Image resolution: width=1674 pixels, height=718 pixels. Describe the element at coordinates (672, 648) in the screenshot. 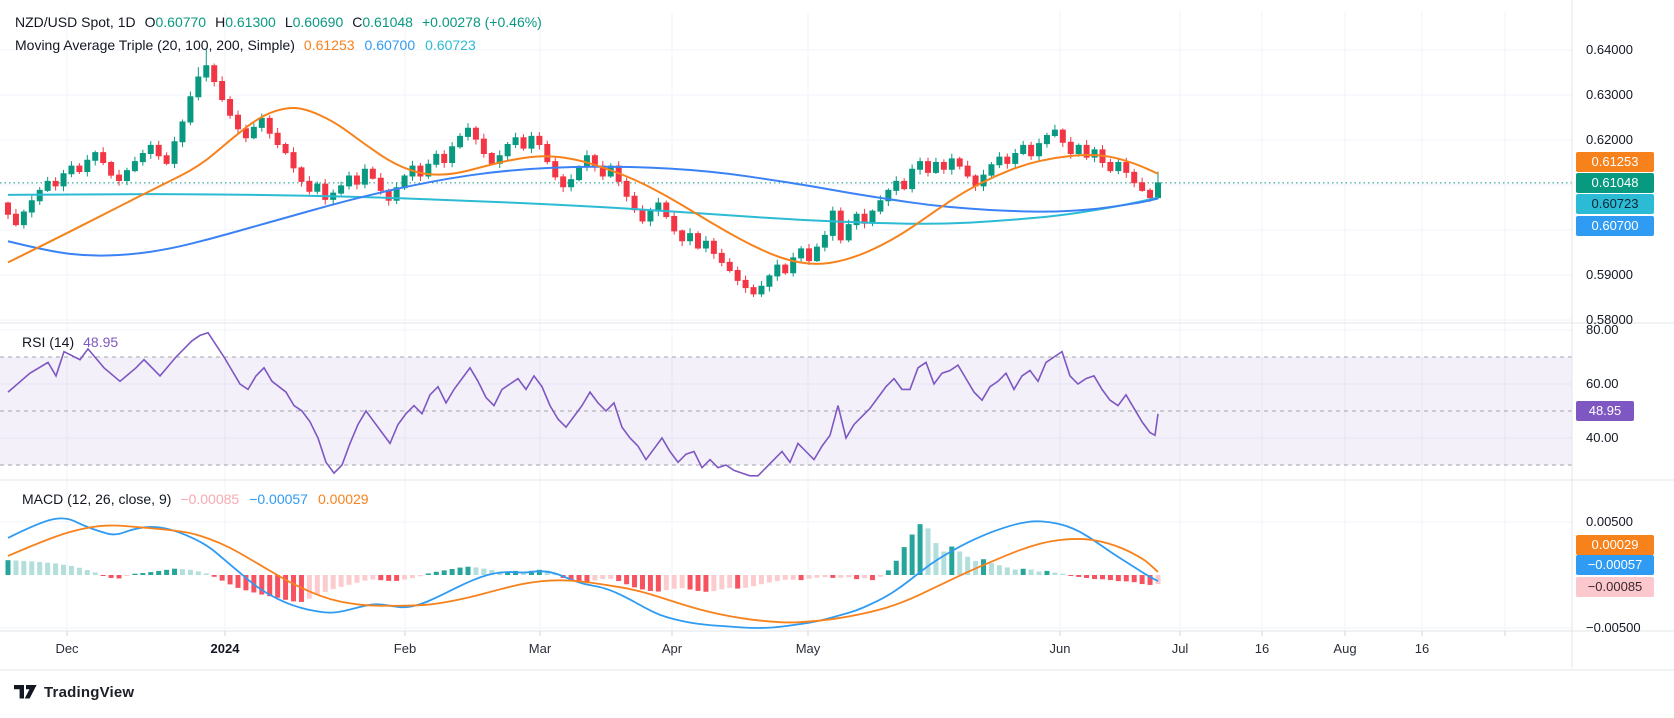

I see `time-axis-label: Apr` at that location.